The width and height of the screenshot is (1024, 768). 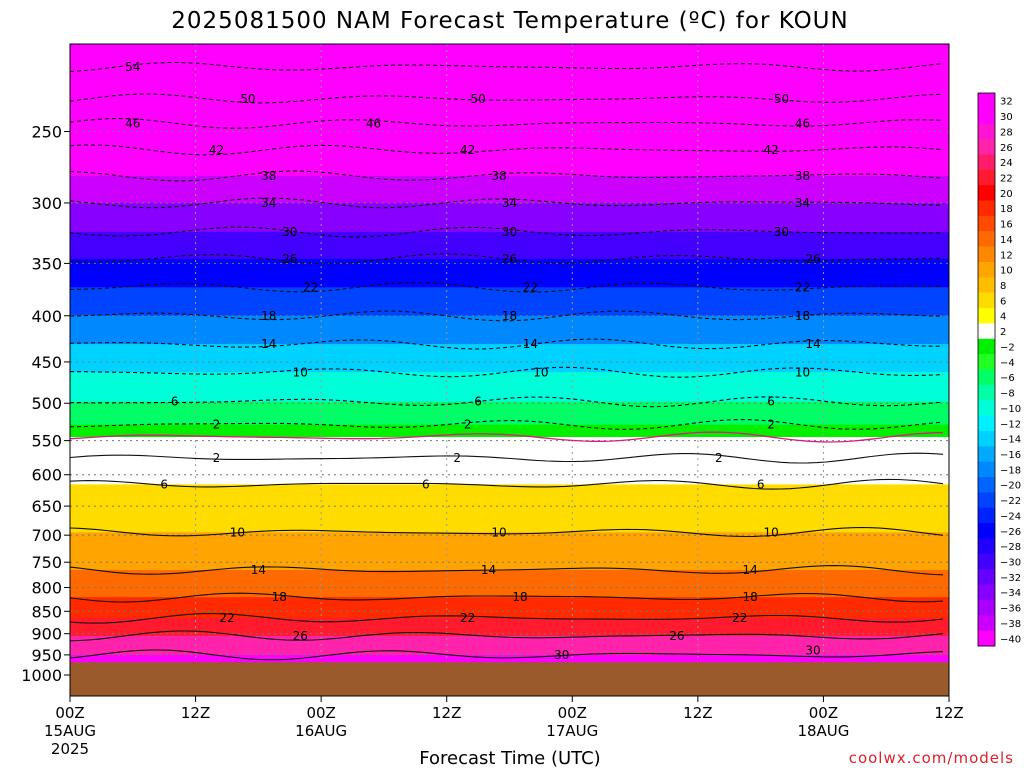 What do you see at coordinates (1003, 286) in the screenshot?
I see `colorbar-label: 8` at bounding box center [1003, 286].